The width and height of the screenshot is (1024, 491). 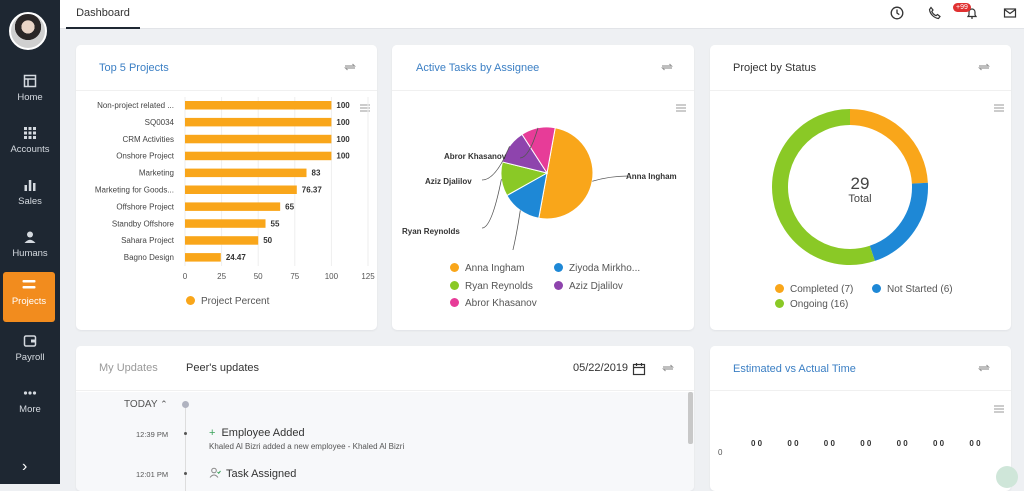 What do you see at coordinates (30, 94) in the screenshot?
I see `sidebar-item-home: Home` at bounding box center [30, 94].